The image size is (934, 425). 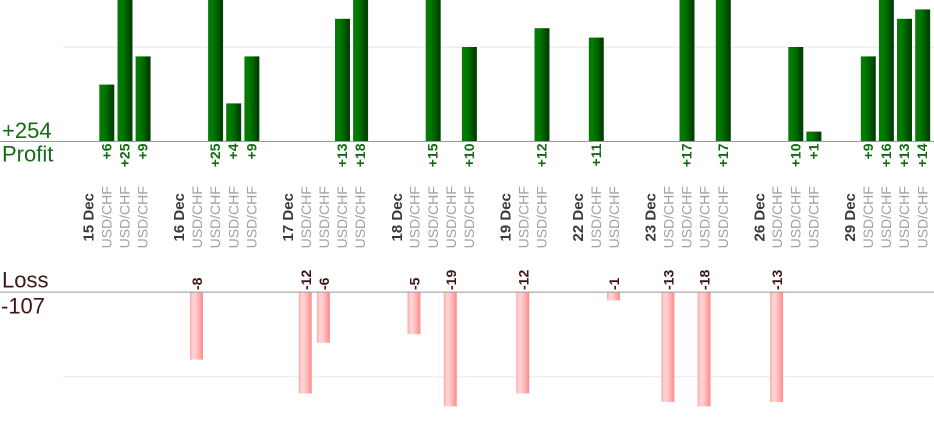 I want to click on svg-text: -19, so click(x=451, y=280).